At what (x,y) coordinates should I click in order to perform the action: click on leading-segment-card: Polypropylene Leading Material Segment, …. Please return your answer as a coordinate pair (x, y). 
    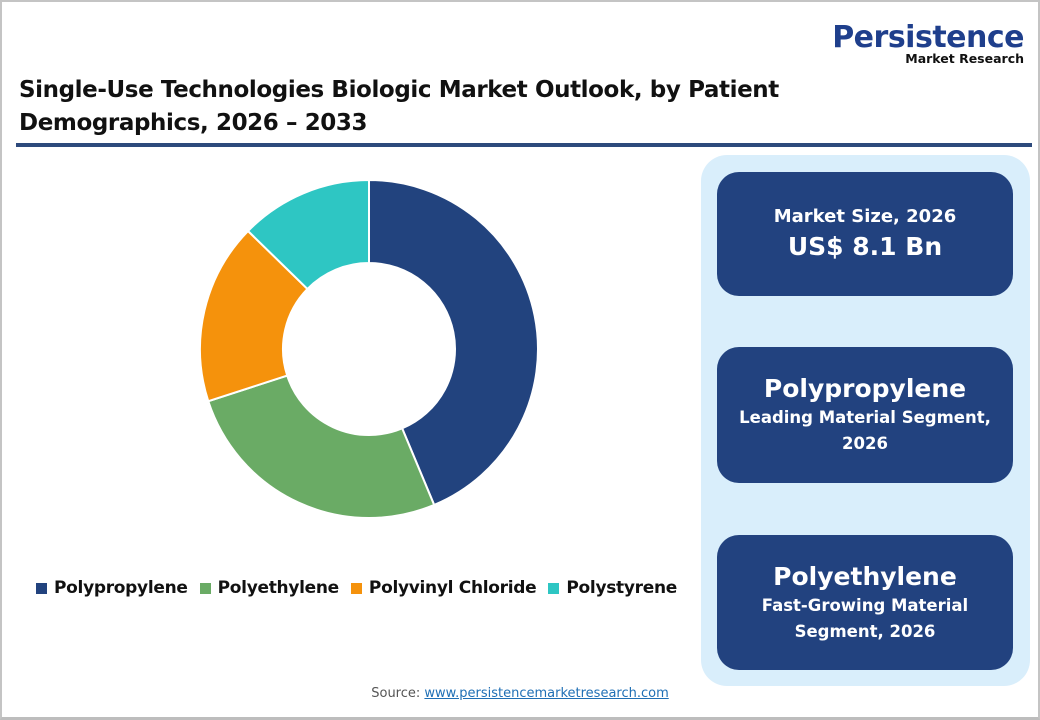
    Looking at the image, I should click on (865, 415).